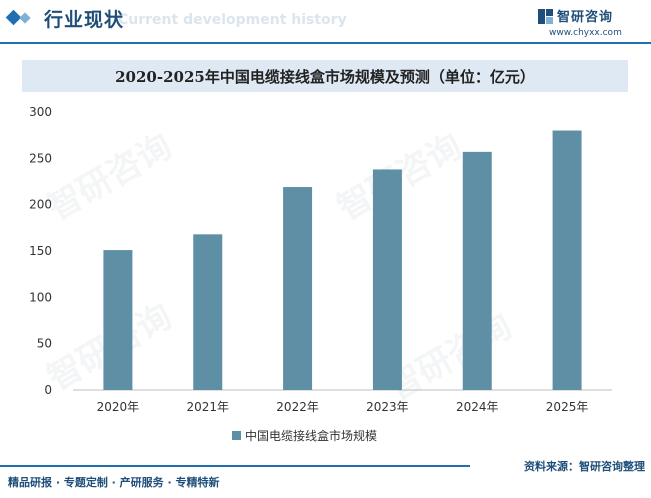 The width and height of the screenshot is (651, 498). I want to click on y-tick-label: 300, so click(40, 112).